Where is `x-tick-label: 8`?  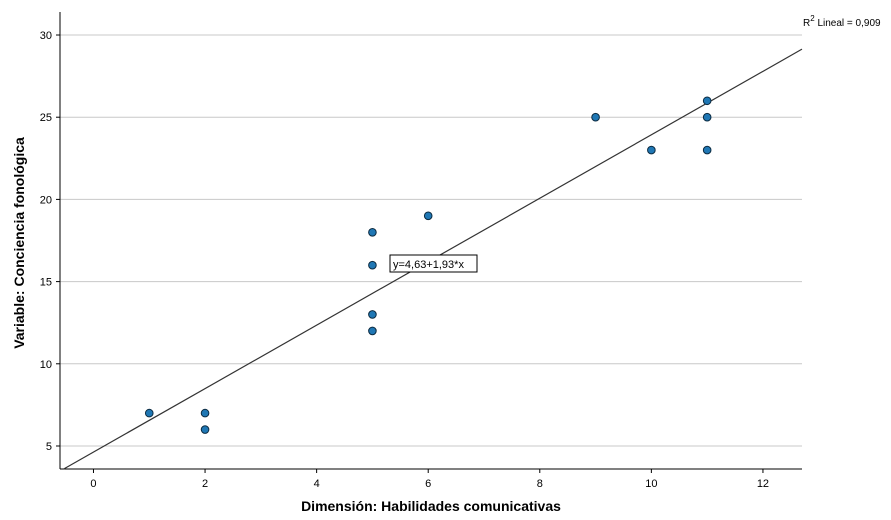
x-tick-label: 8 is located at coordinates (540, 484).